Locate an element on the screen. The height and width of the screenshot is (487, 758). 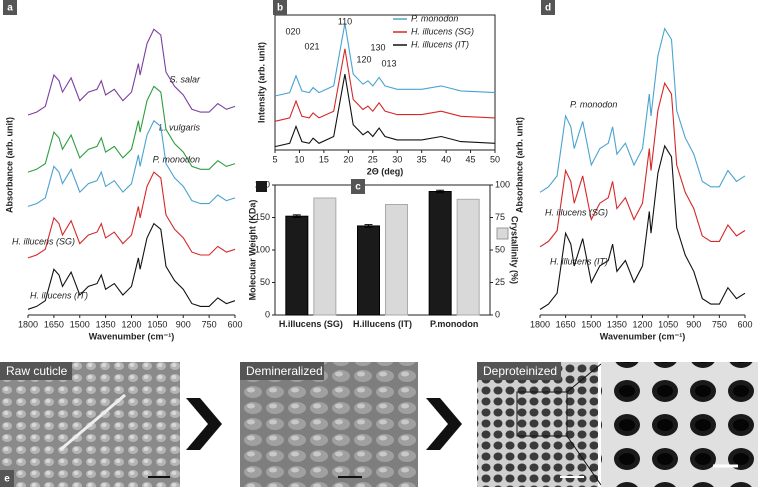
y-axis-label: Intensity (arb. unit) is located at coordinates (261, 82).